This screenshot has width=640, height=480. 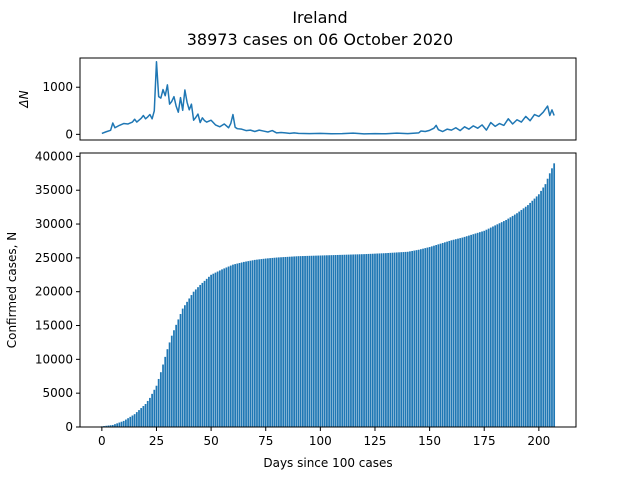 What do you see at coordinates (57, 393) in the screenshot?
I see `bottom-y-tick-label: 5000` at bounding box center [57, 393].